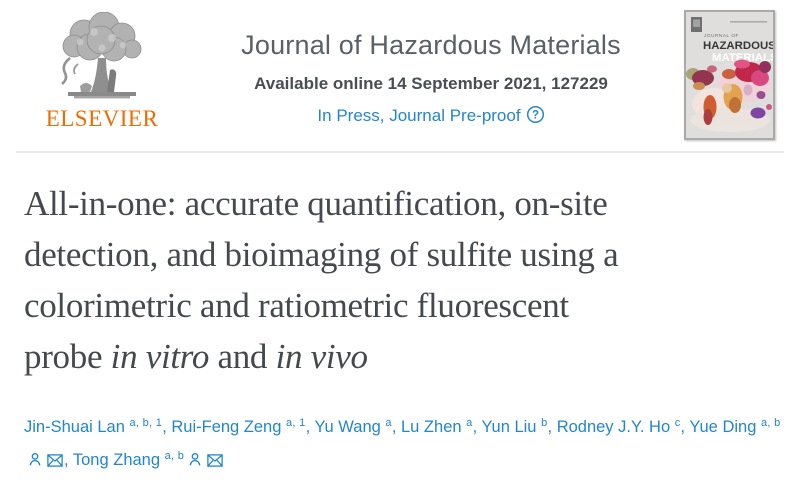  What do you see at coordinates (738, 46) in the screenshot?
I see `svg-text: HAZARDOUS` at bounding box center [738, 46].